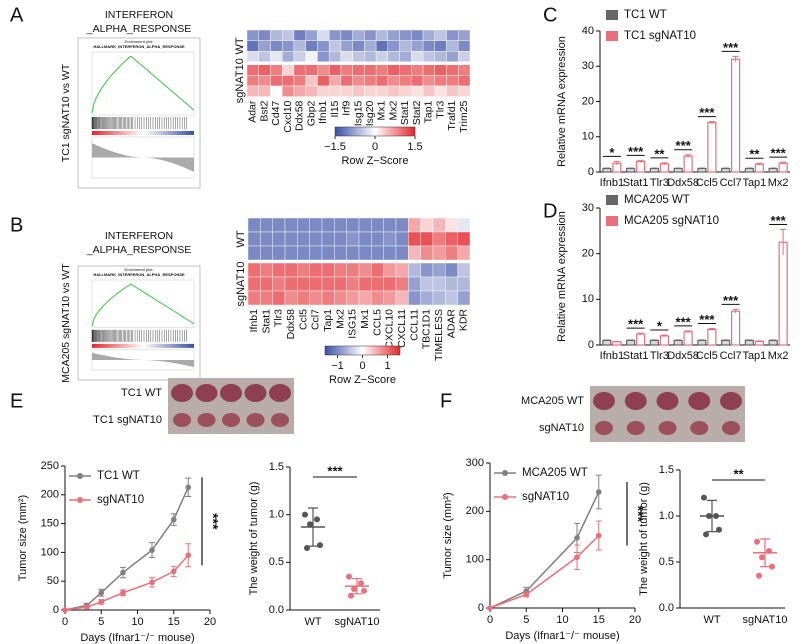 The width and height of the screenshot is (800, 644). I want to click on legend-marker, so click(80, 476).